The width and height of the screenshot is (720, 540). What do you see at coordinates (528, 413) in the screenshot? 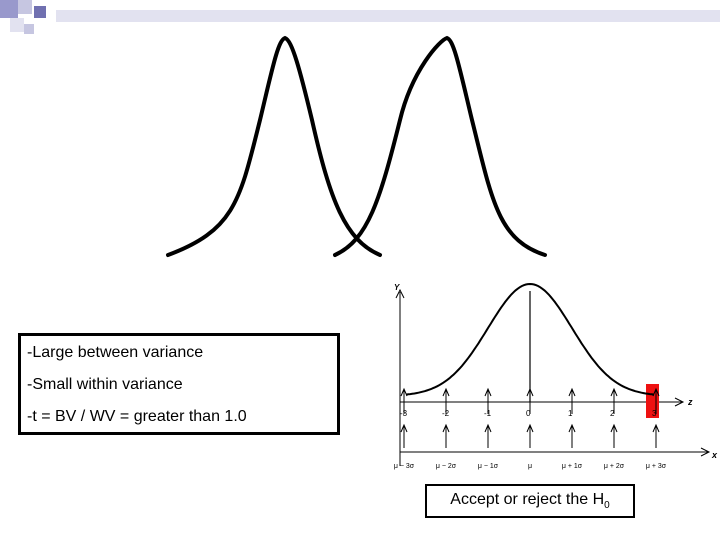
I see `z-tick-label: 0` at bounding box center [528, 413].